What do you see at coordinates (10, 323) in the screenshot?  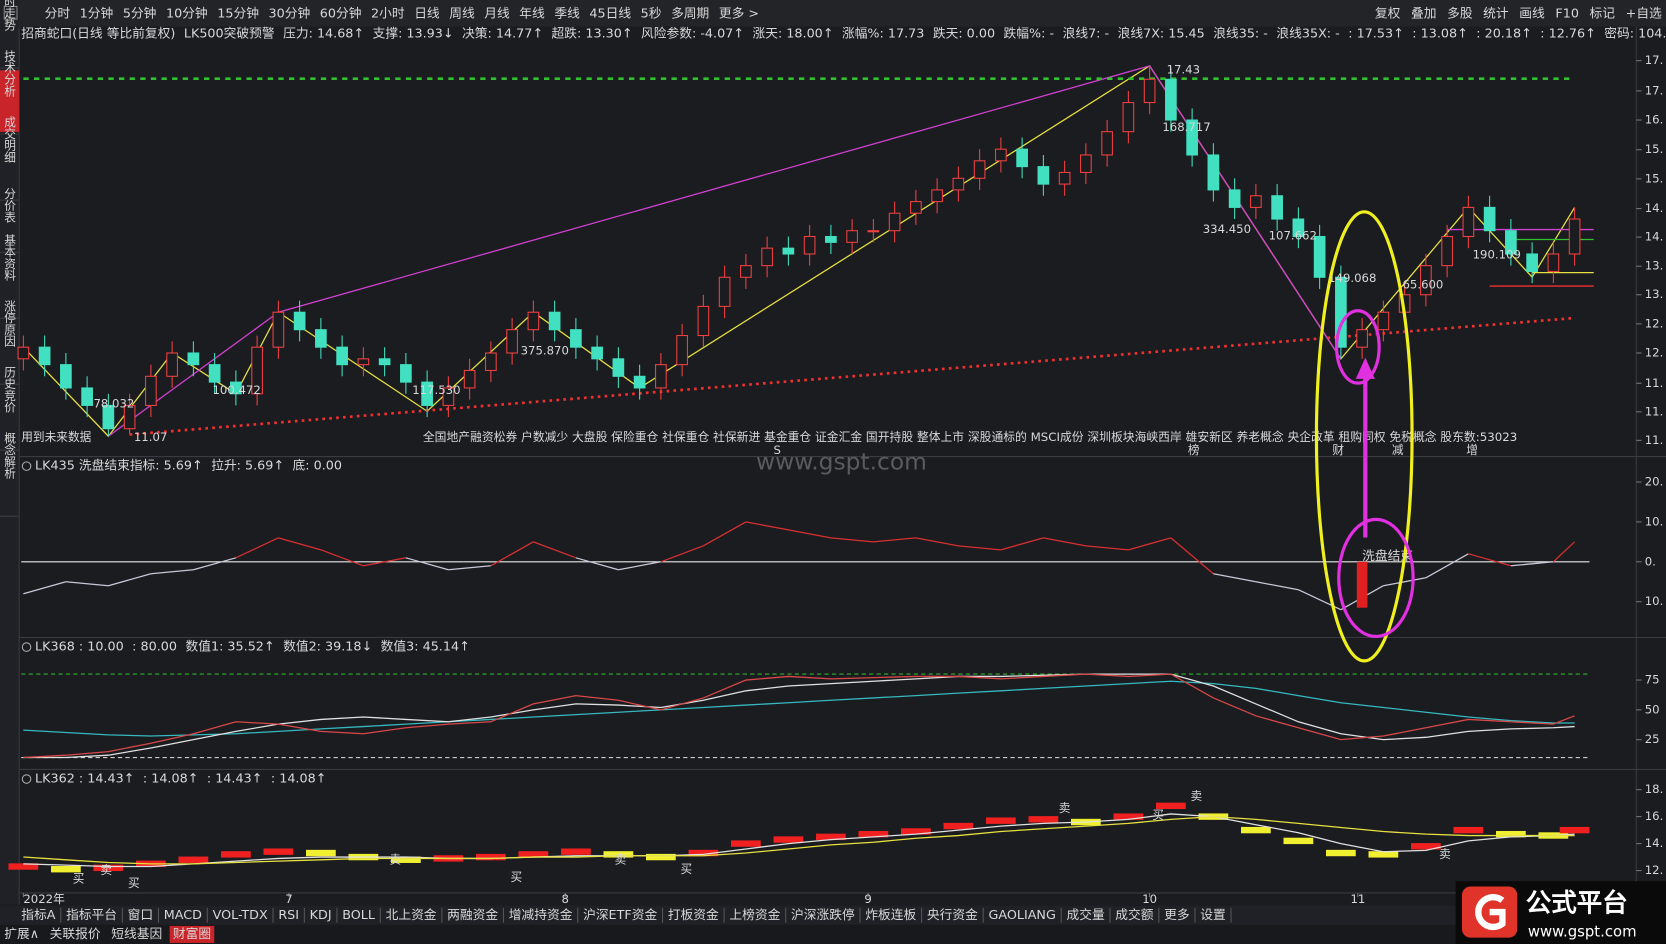 I see `tab: 涨停原因` at bounding box center [10, 323].